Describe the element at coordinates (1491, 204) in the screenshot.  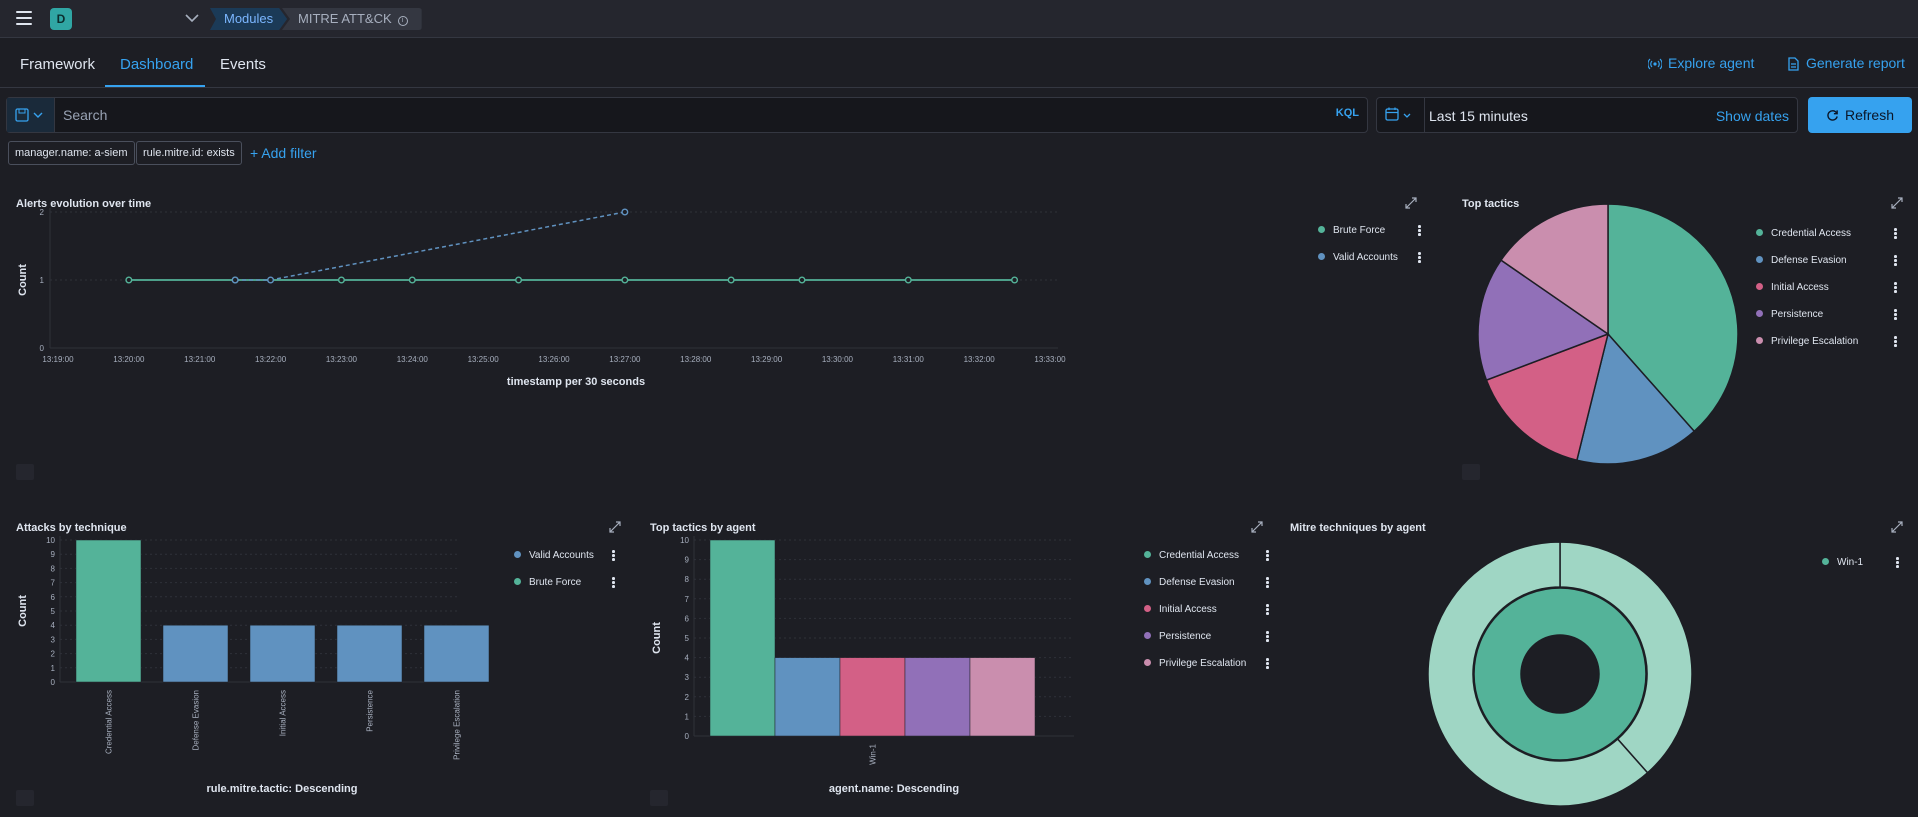
I see `panel-title: Top tactics` at that location.